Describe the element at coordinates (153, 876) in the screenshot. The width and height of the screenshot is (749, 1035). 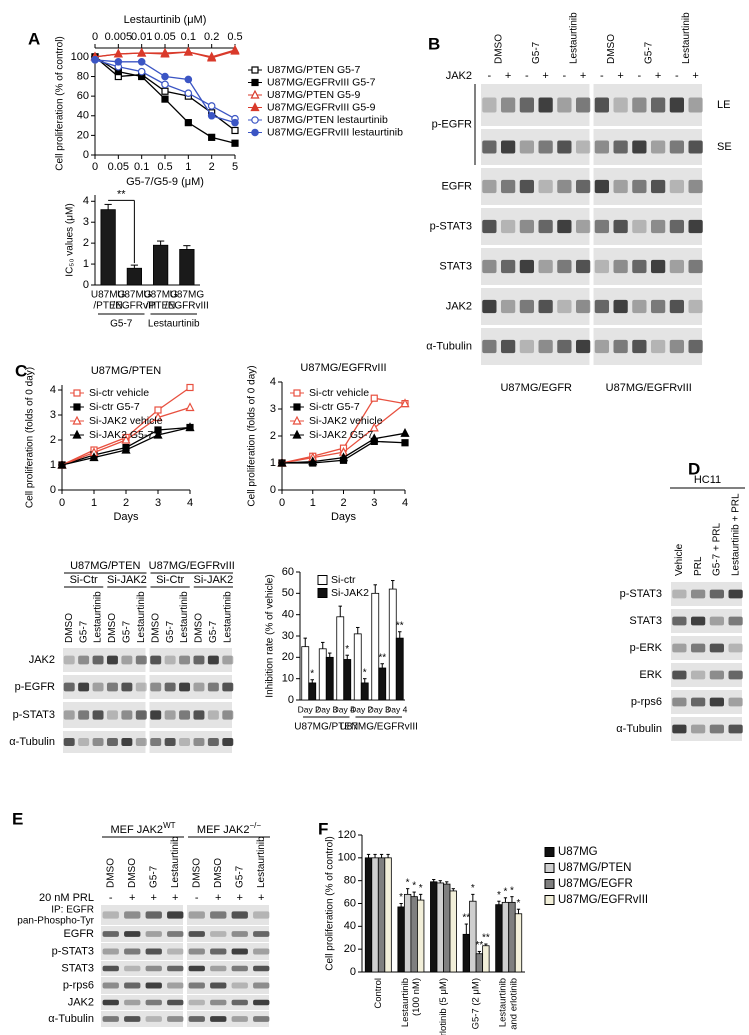
I see `lane-label: G5-7` at that location.